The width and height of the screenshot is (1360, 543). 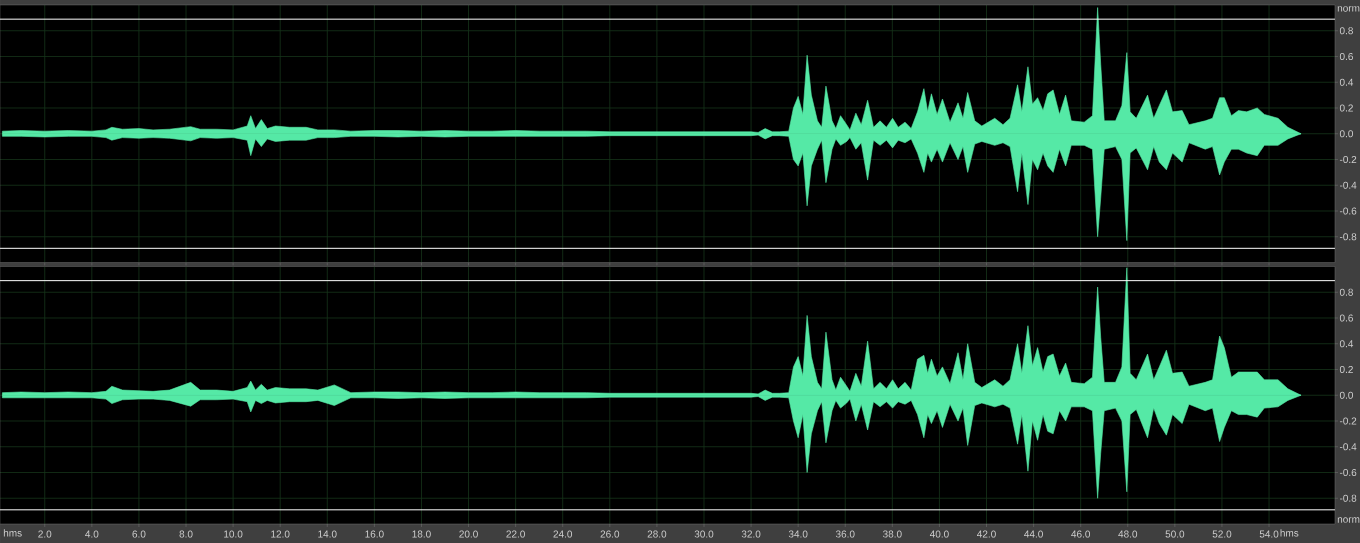 What do you see at coordinates (1222, 534) in the screenshot?
I see `x-tick-label: 52.0` at bounding box center [1222, 534].